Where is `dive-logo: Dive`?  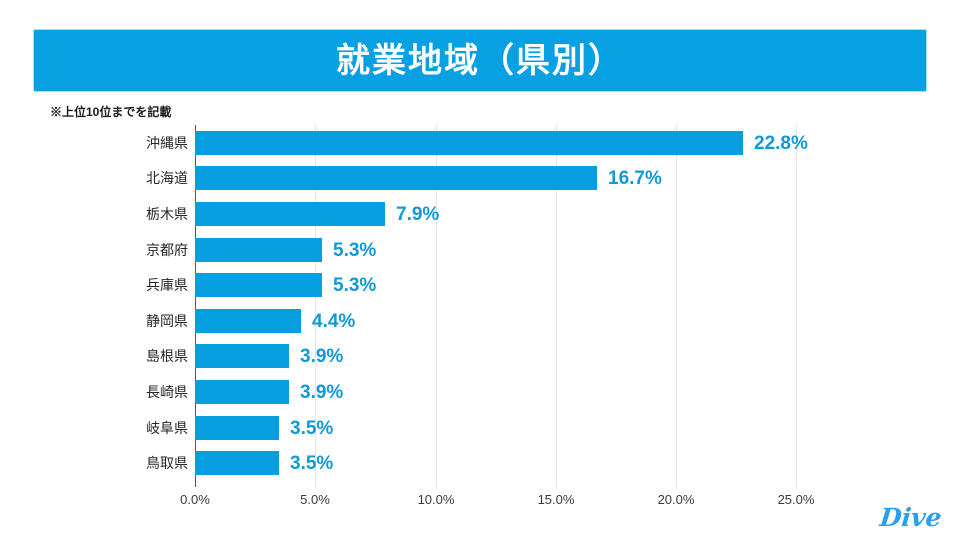
dive-logo: Dive is located at coordinates (911, 517).